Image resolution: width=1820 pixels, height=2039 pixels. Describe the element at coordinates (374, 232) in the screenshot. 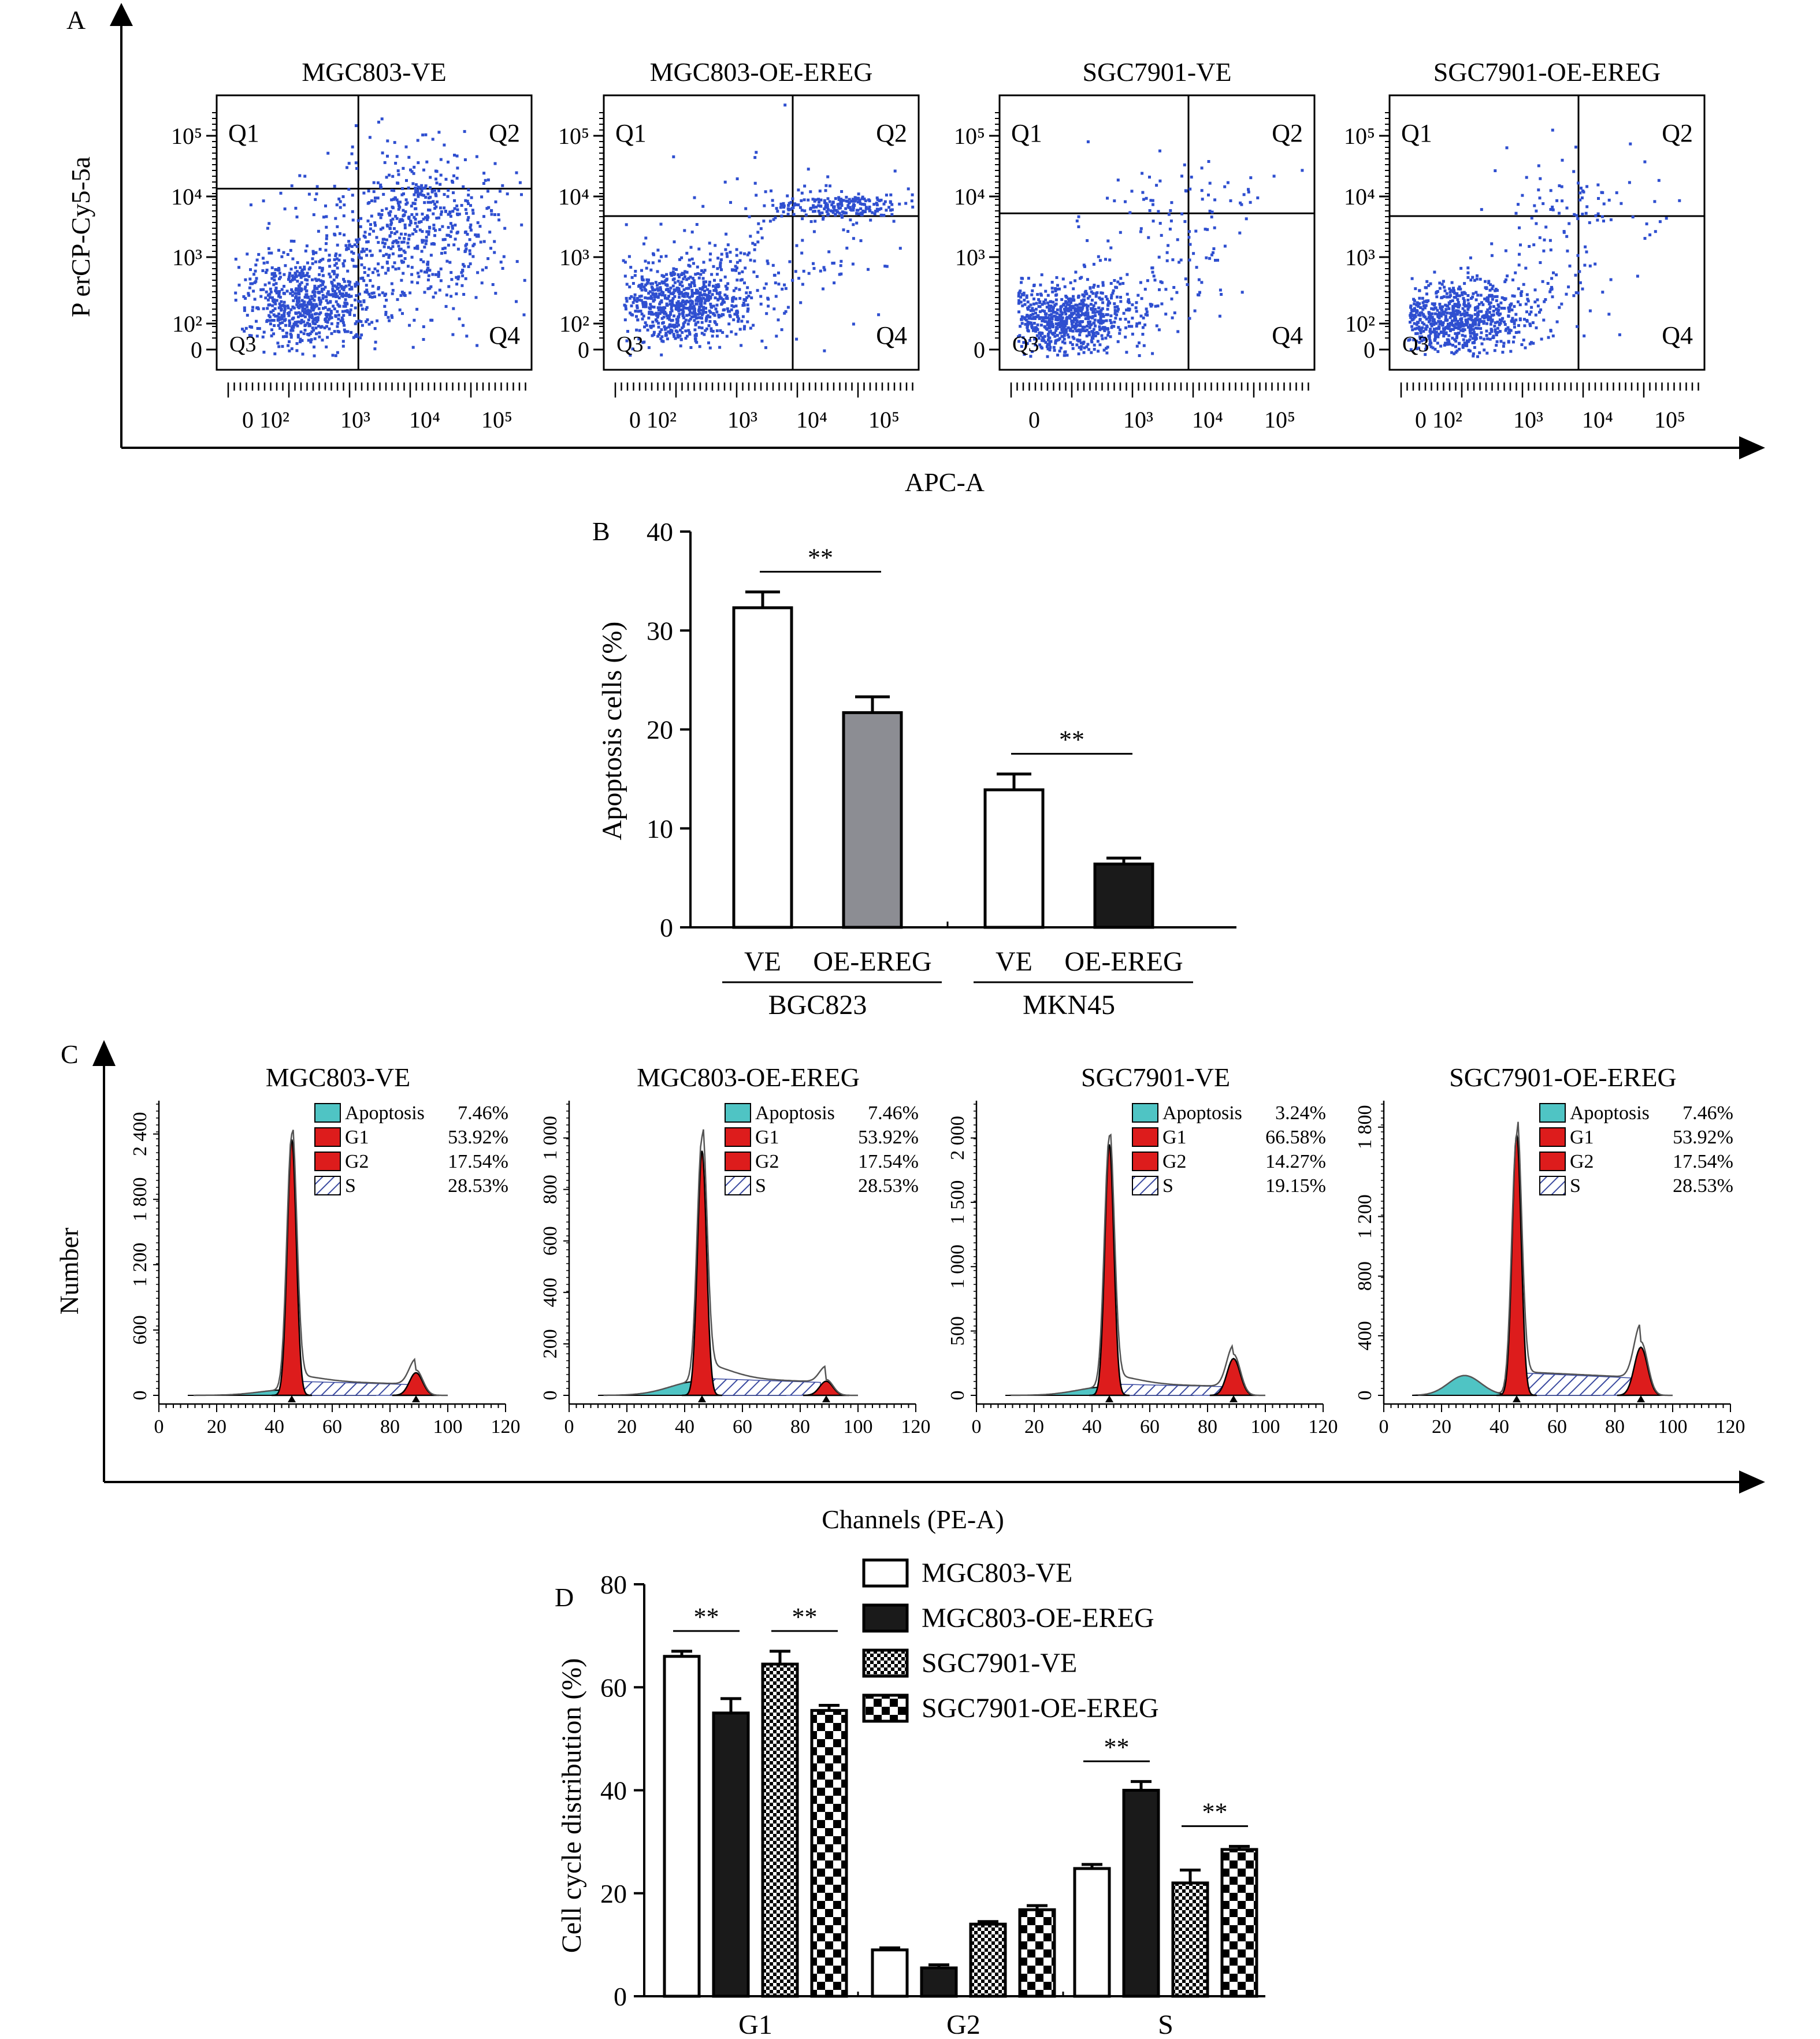

I see `scatter-frame` at that location.